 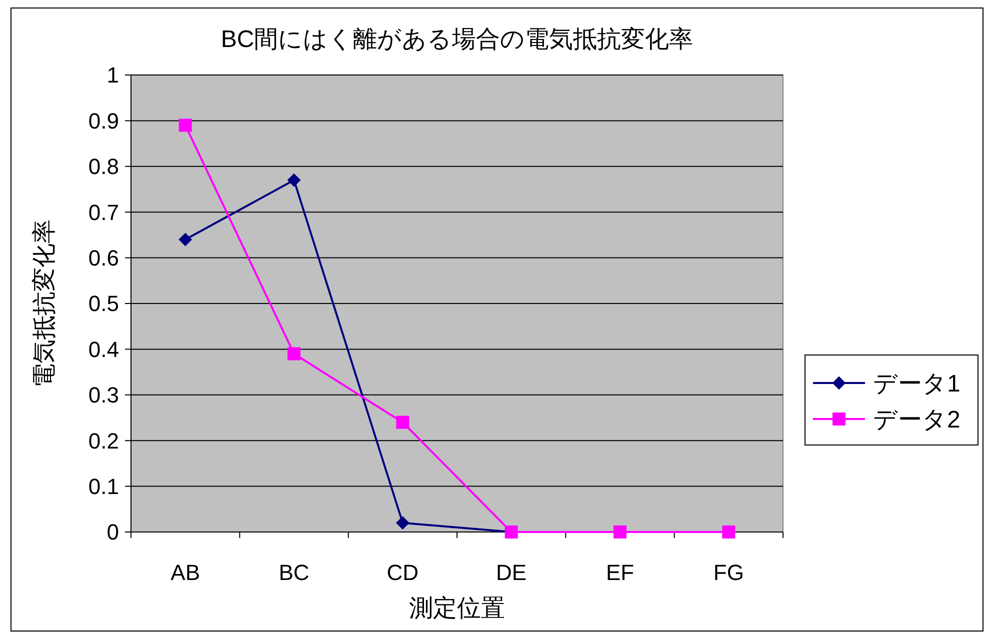 I want to click on y-tick-label: 0.6, so click(x=103, y=258).